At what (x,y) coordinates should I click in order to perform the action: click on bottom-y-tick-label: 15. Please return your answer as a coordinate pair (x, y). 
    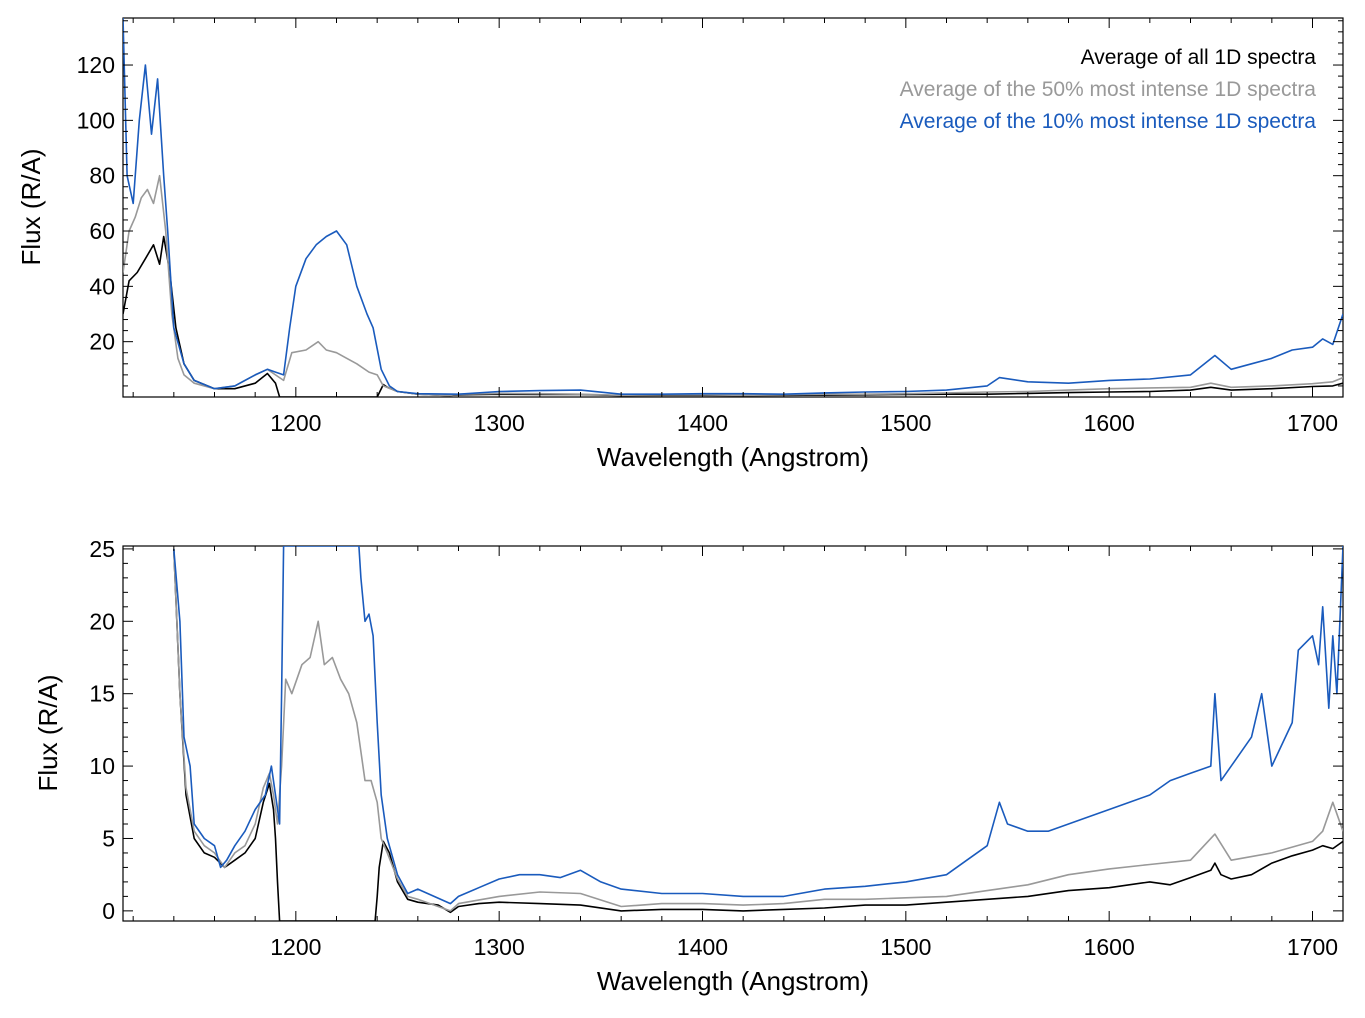
    Looking at the image, I should click on (102, 694).